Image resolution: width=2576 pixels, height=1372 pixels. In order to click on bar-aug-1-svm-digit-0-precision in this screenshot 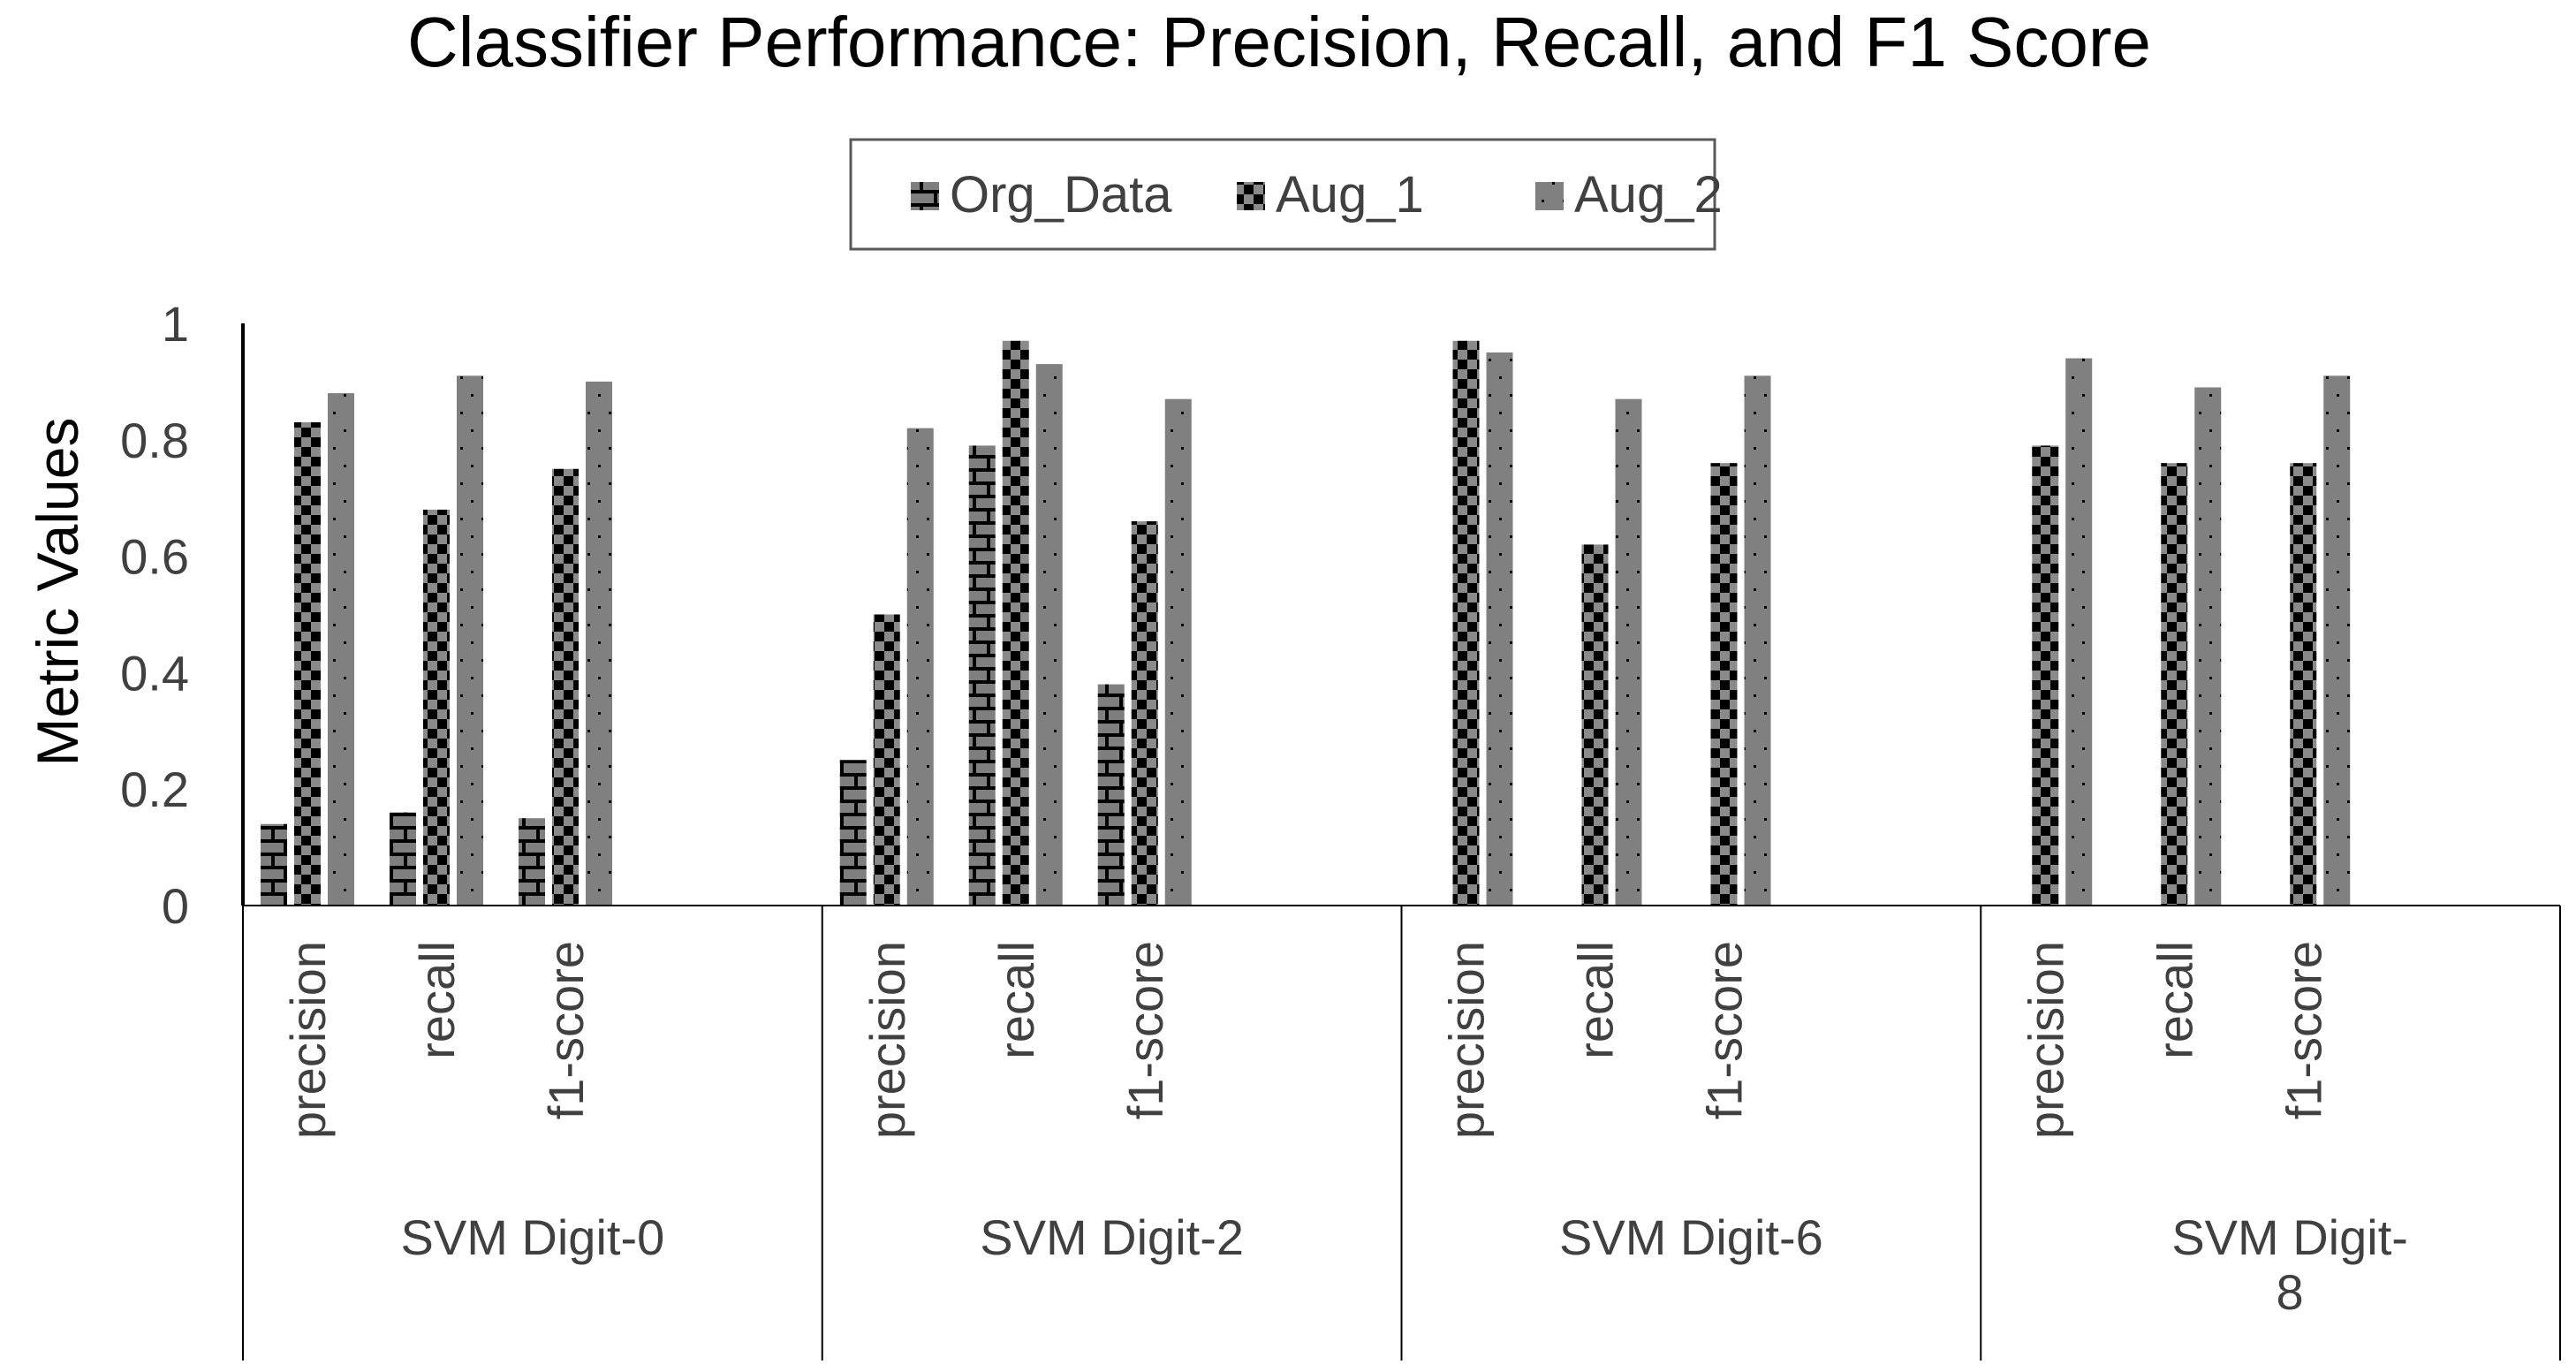, I will do `click(308, 664)`.